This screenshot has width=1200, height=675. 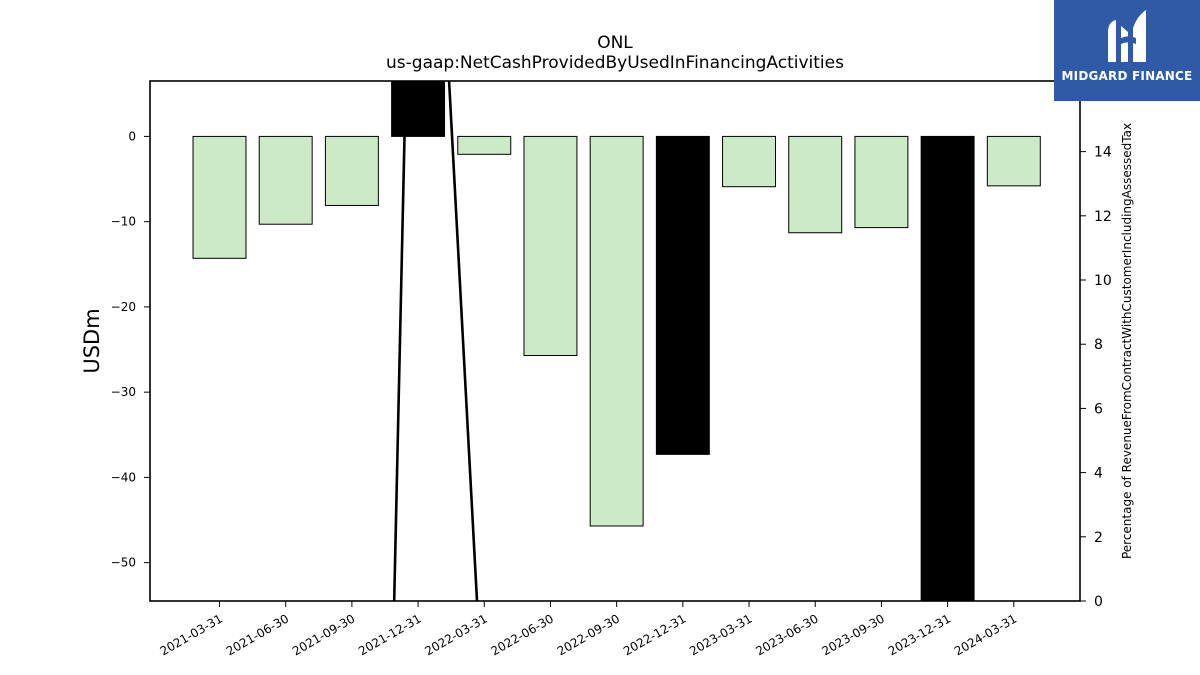 What do you see at coordinates (1098, 538) in the screenshot?
I see `y2-tick-label: 2` at bounding box center [1098, 538].